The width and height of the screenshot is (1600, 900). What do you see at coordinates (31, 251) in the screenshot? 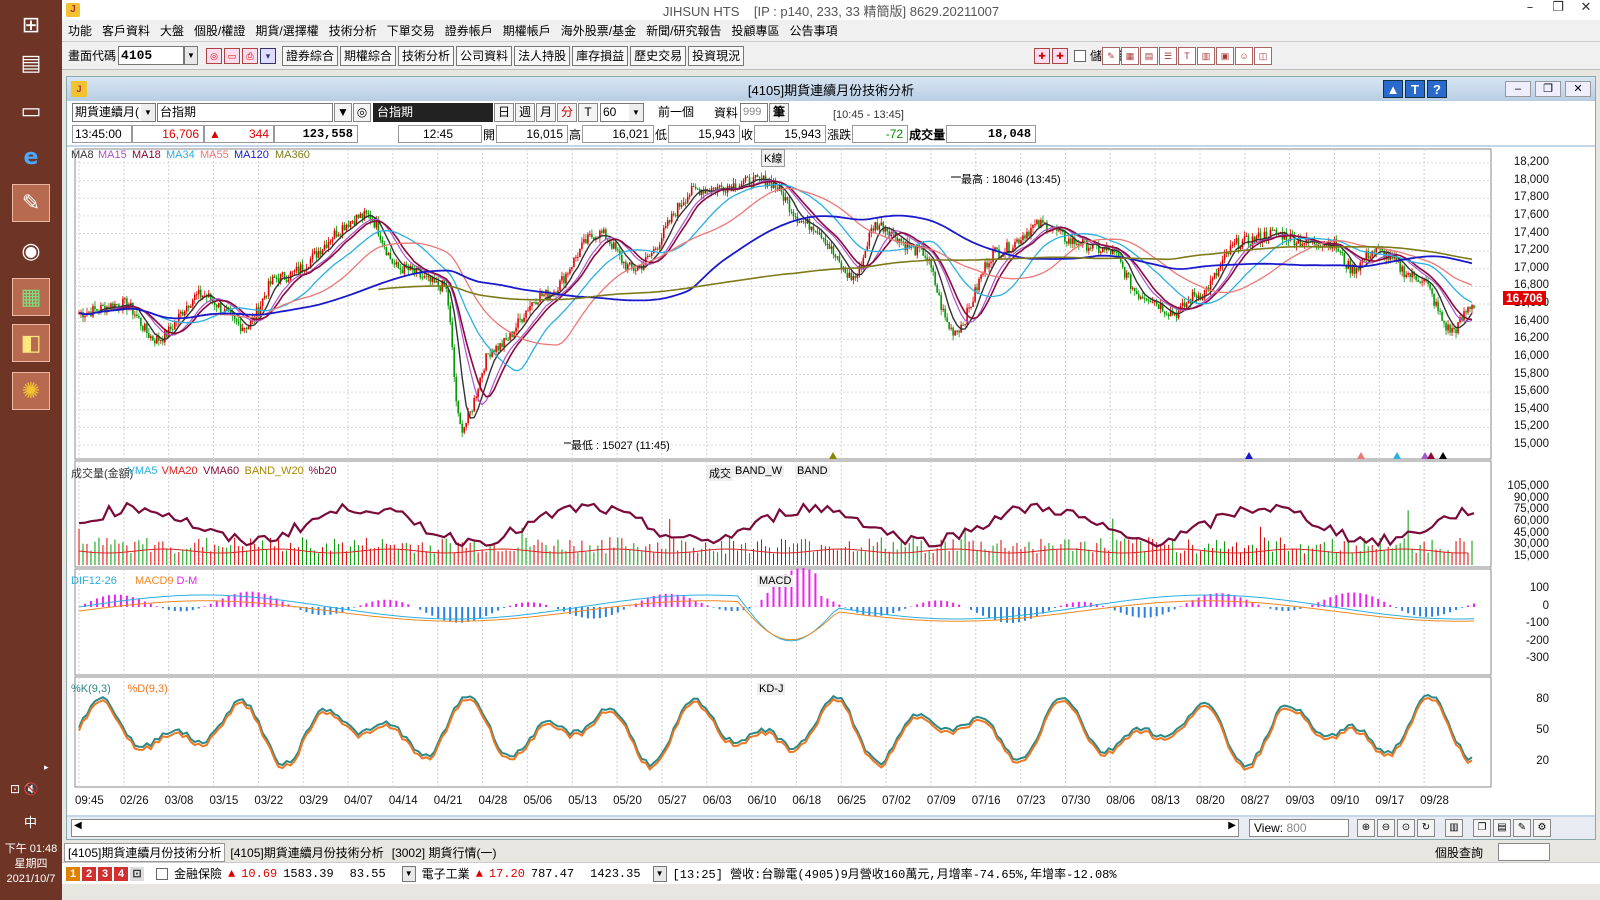
I see `chrome-icon: ◉` at bounding box center [31, 251].